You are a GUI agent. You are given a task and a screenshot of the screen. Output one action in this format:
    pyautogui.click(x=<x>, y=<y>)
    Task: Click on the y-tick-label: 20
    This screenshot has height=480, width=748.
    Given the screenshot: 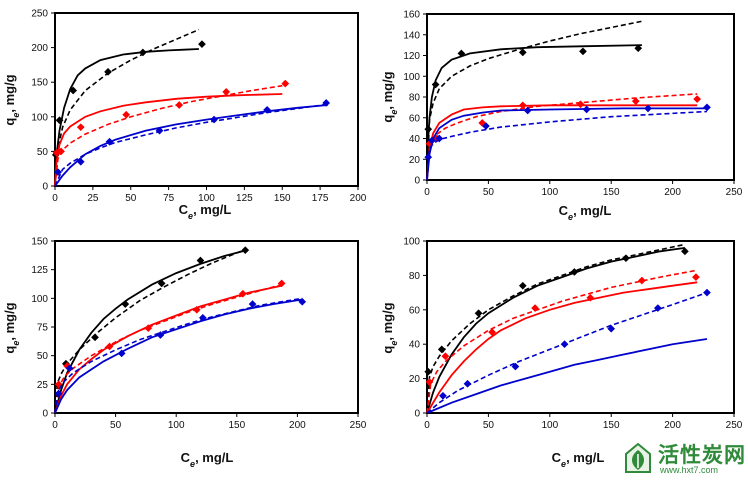 What is the action you would take?
    pyautogui.click(x=415, y=160)
    